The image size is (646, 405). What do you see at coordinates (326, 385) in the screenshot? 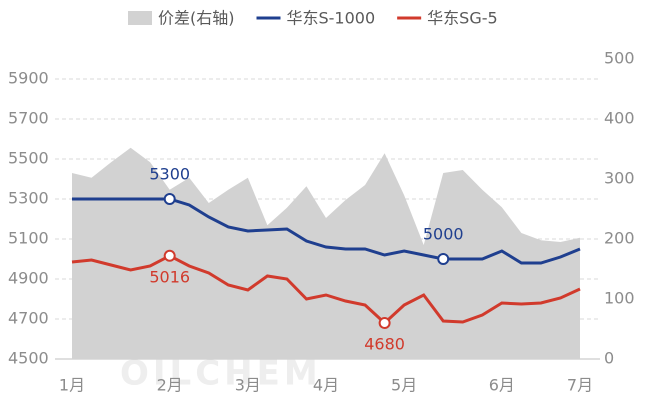
I see `x-tick-label: 4月` at bounding box center [326, 385].